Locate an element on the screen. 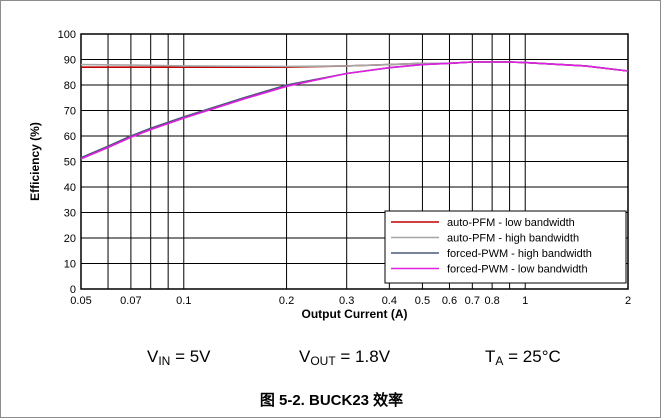  x-tick-label: 0.07 is located at coordinates (130, 301).